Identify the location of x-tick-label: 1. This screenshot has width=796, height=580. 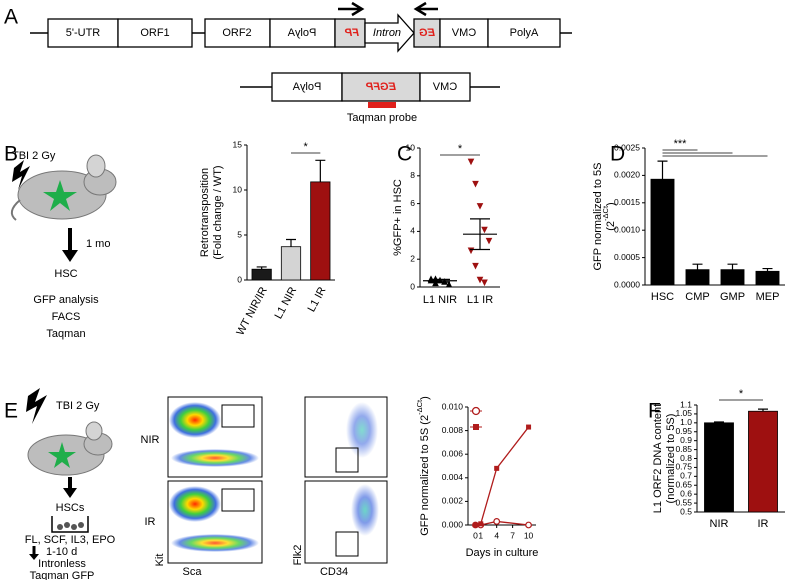
(480, 535).